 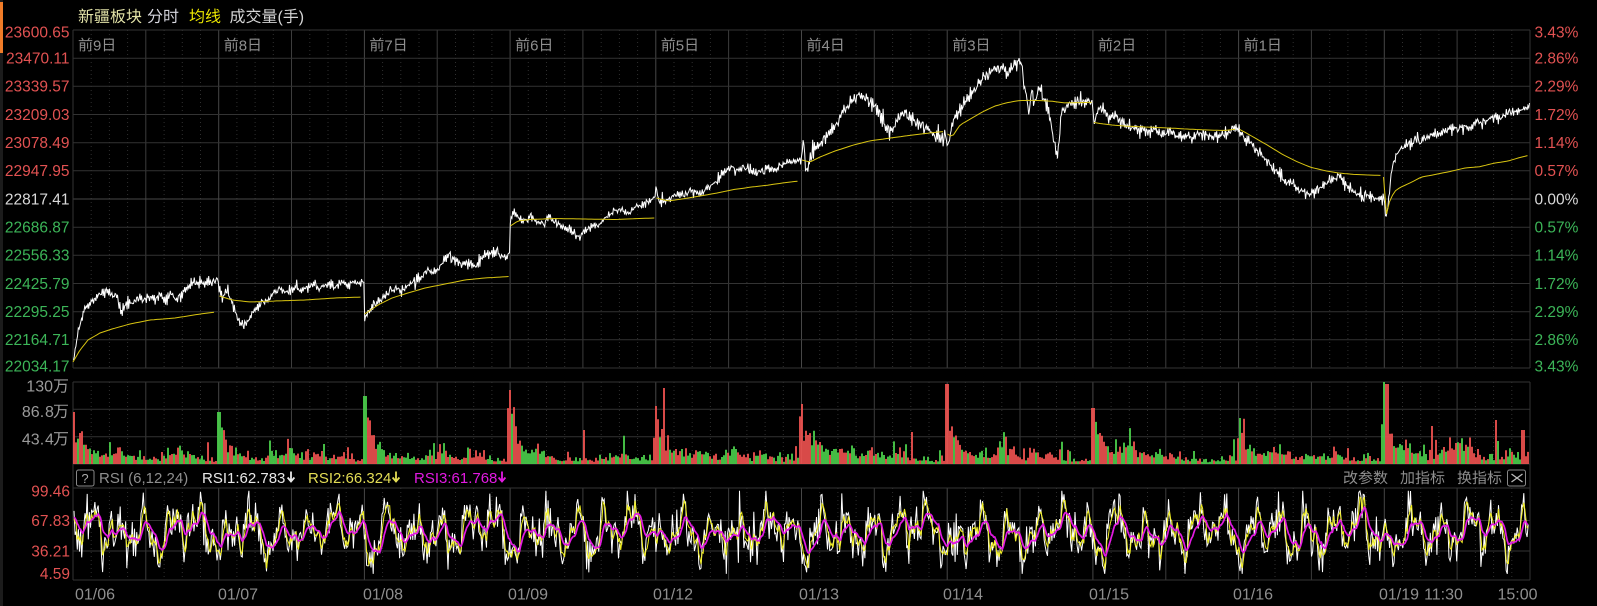 I want to click on svg-text: 23600.65, so click(x=37, y=32).